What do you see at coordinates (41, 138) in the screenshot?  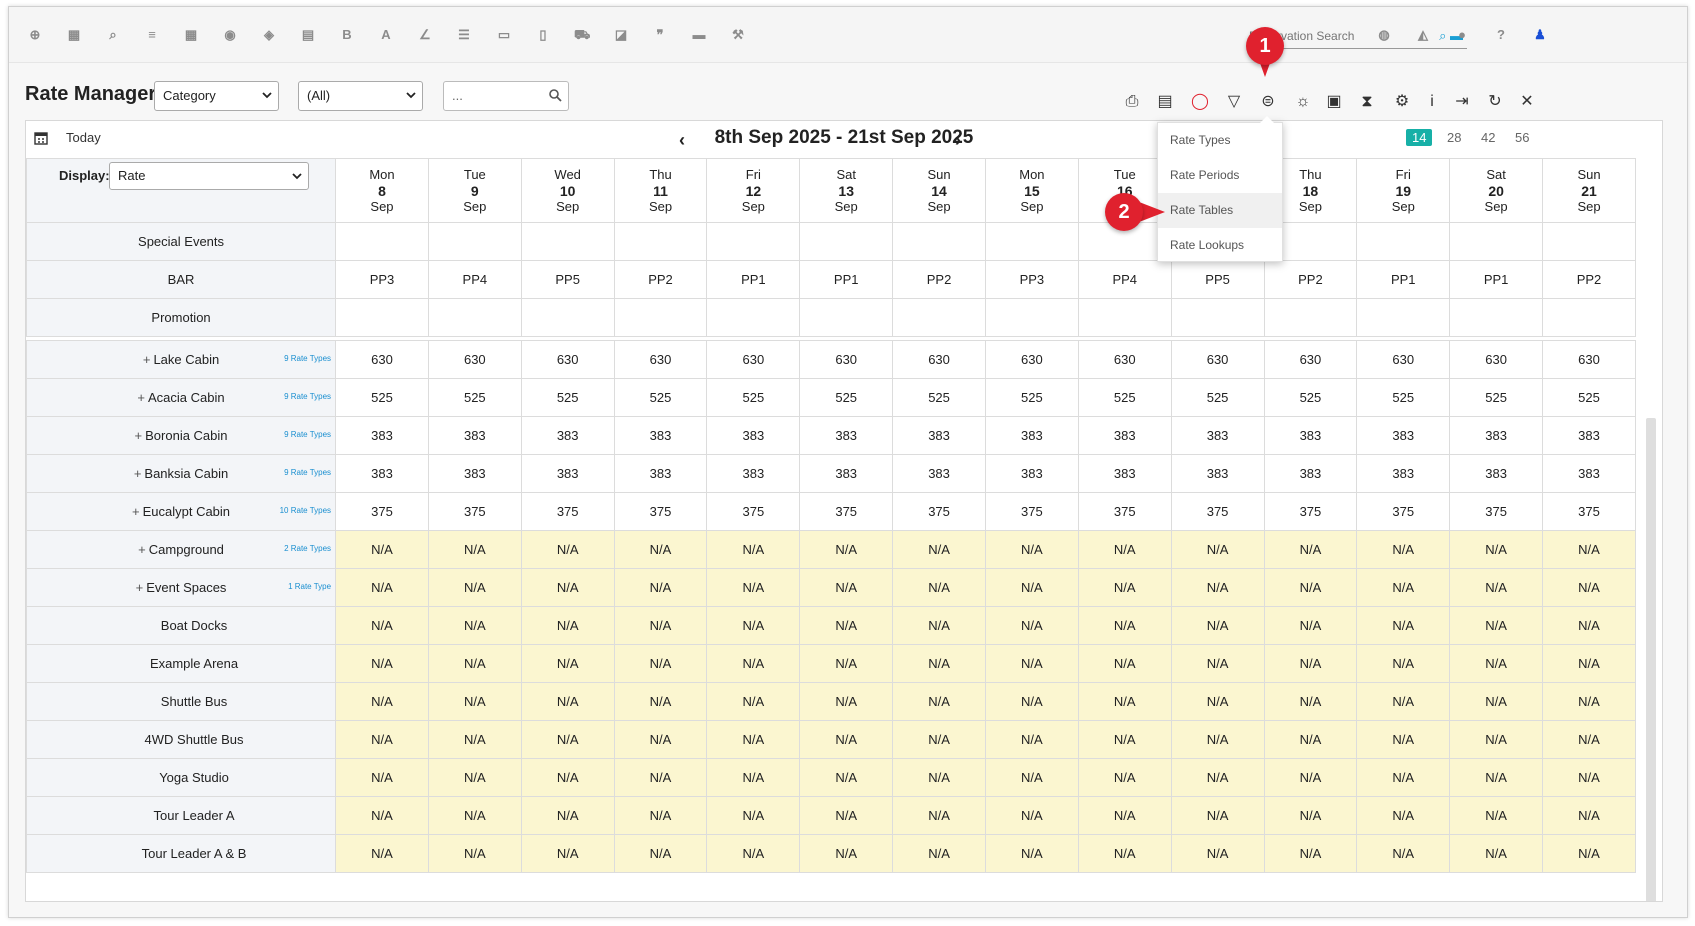 I see `calendar-icon` at bounding box center [41, 138].